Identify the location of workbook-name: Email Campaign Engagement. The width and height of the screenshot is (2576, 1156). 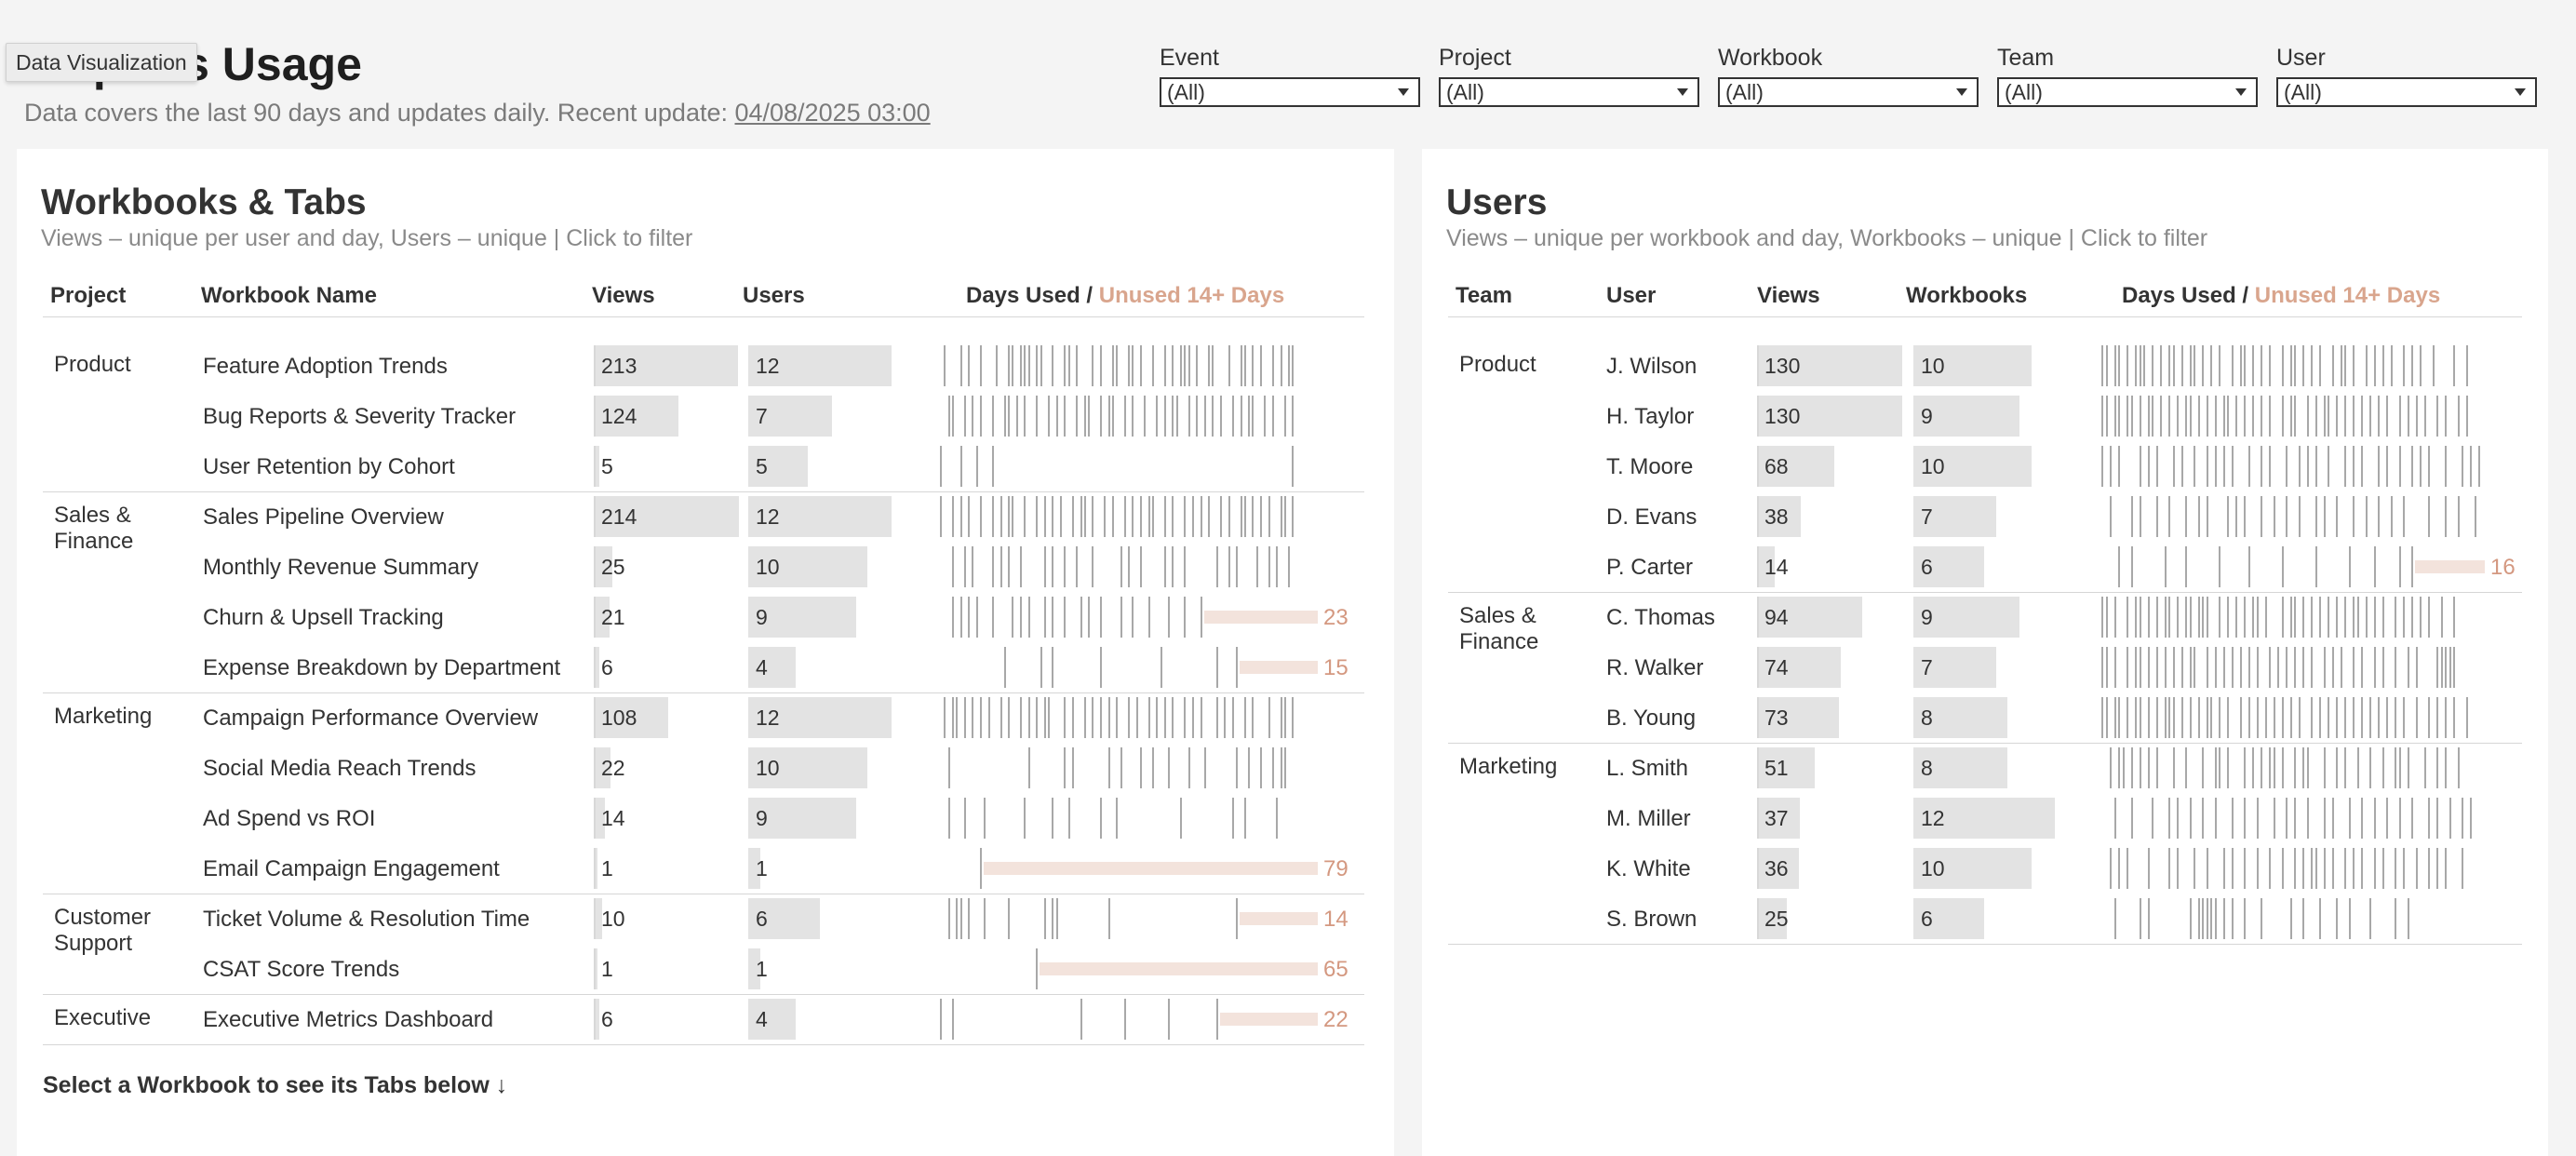
(351, 868).